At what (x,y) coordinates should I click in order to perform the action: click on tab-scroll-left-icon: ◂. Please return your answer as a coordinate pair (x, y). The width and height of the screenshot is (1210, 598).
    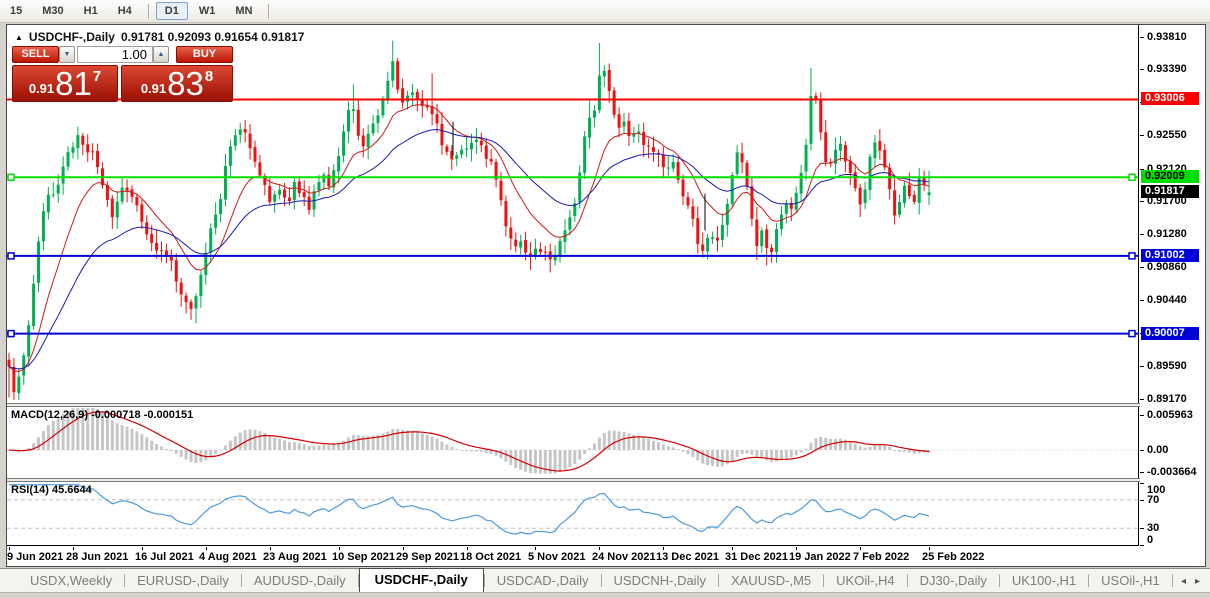
    Looking at the image, I should click on (1183, 581).